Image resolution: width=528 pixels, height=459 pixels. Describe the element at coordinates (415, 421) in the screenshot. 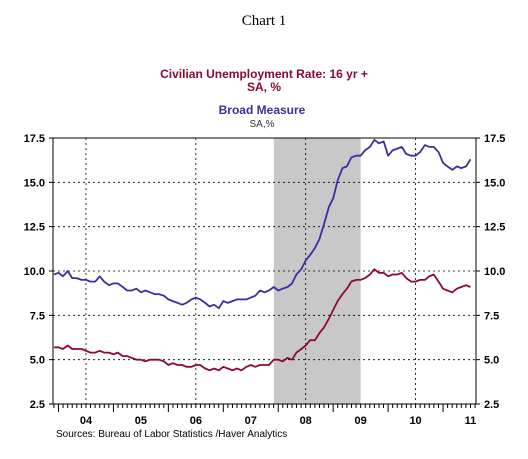

I see `x-tick-label: 10` at that location.